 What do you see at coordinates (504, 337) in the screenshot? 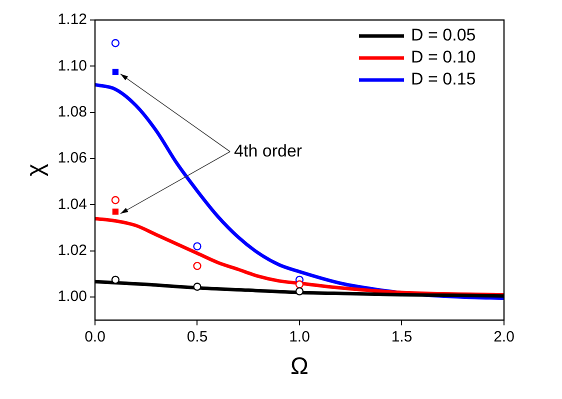
I see `x-tick-label: 2.0` at bounding box center [504, 337].